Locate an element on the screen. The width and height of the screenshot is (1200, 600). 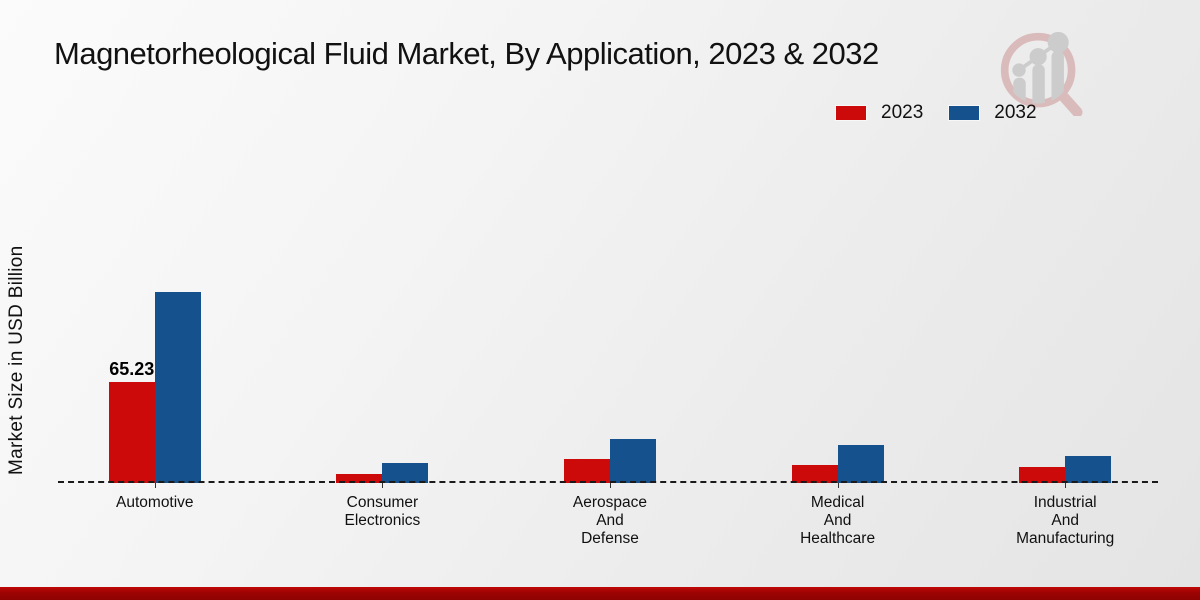
bar-2023-consumer-electronics is located at coordinates (359, 478).